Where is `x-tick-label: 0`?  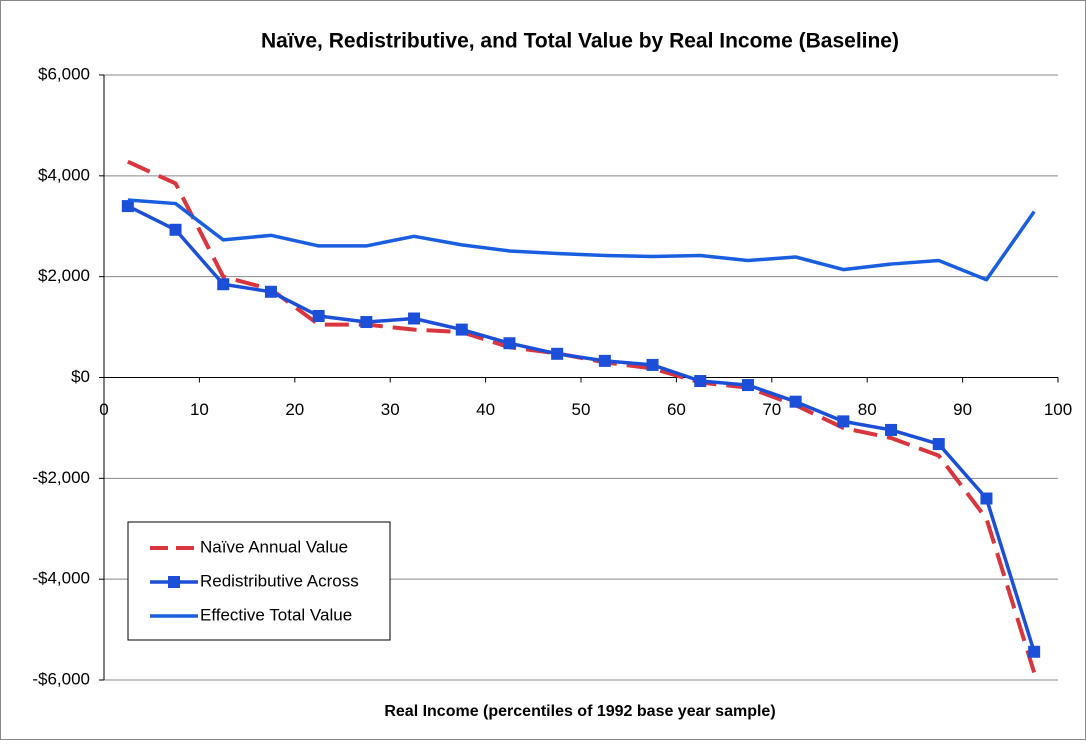 x-tick-label: 0 is located at coordinates (103, 409).